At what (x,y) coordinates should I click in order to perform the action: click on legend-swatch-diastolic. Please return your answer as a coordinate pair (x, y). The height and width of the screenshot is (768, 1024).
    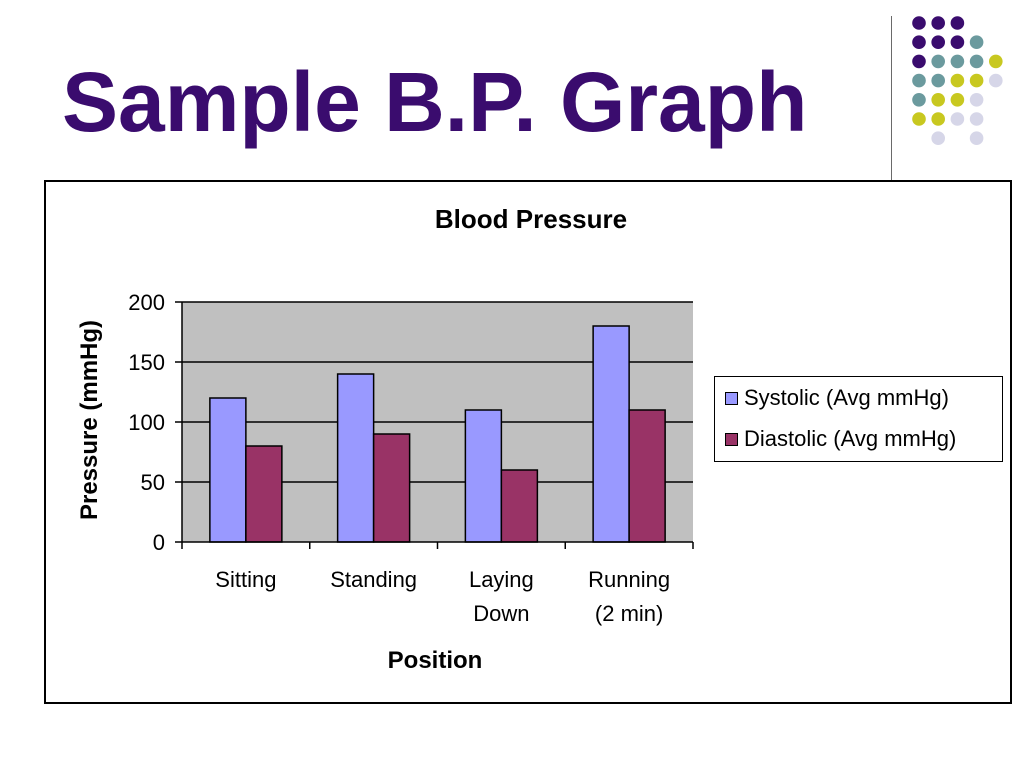
    Looking at the image, I should click on (731, 439).